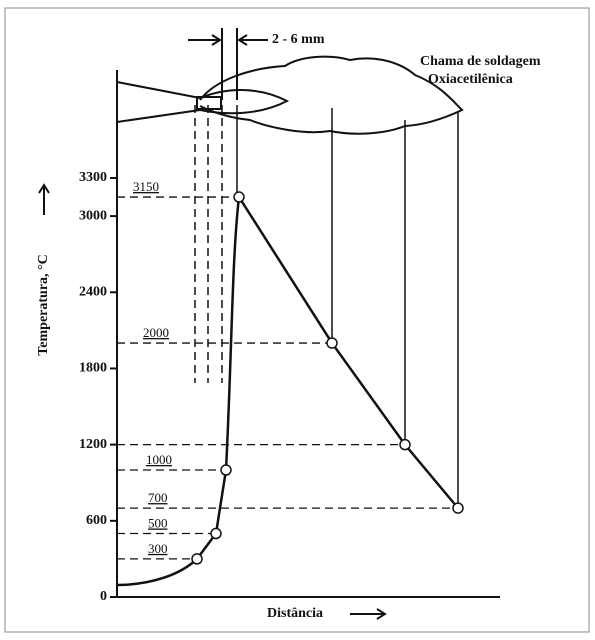  I want to click on y-axis-label: Temperatura, °C, so click(43, 305).